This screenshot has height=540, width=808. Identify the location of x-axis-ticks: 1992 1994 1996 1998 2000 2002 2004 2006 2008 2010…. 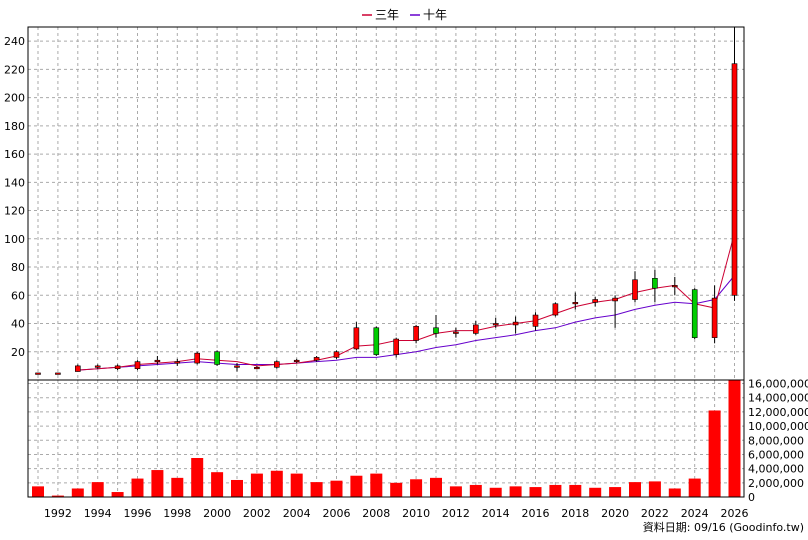
(396, 513).